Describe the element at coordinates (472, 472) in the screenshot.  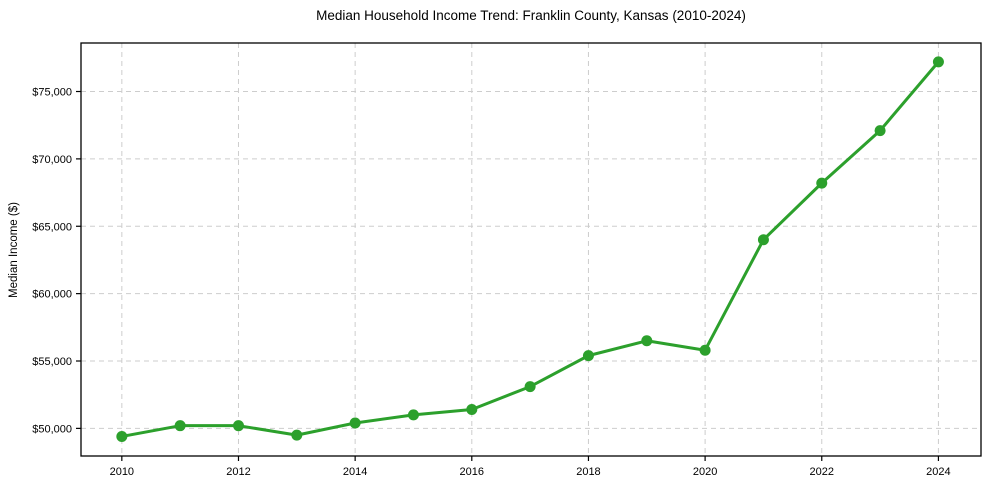
I see `x-tick-label: 2016` at that location.